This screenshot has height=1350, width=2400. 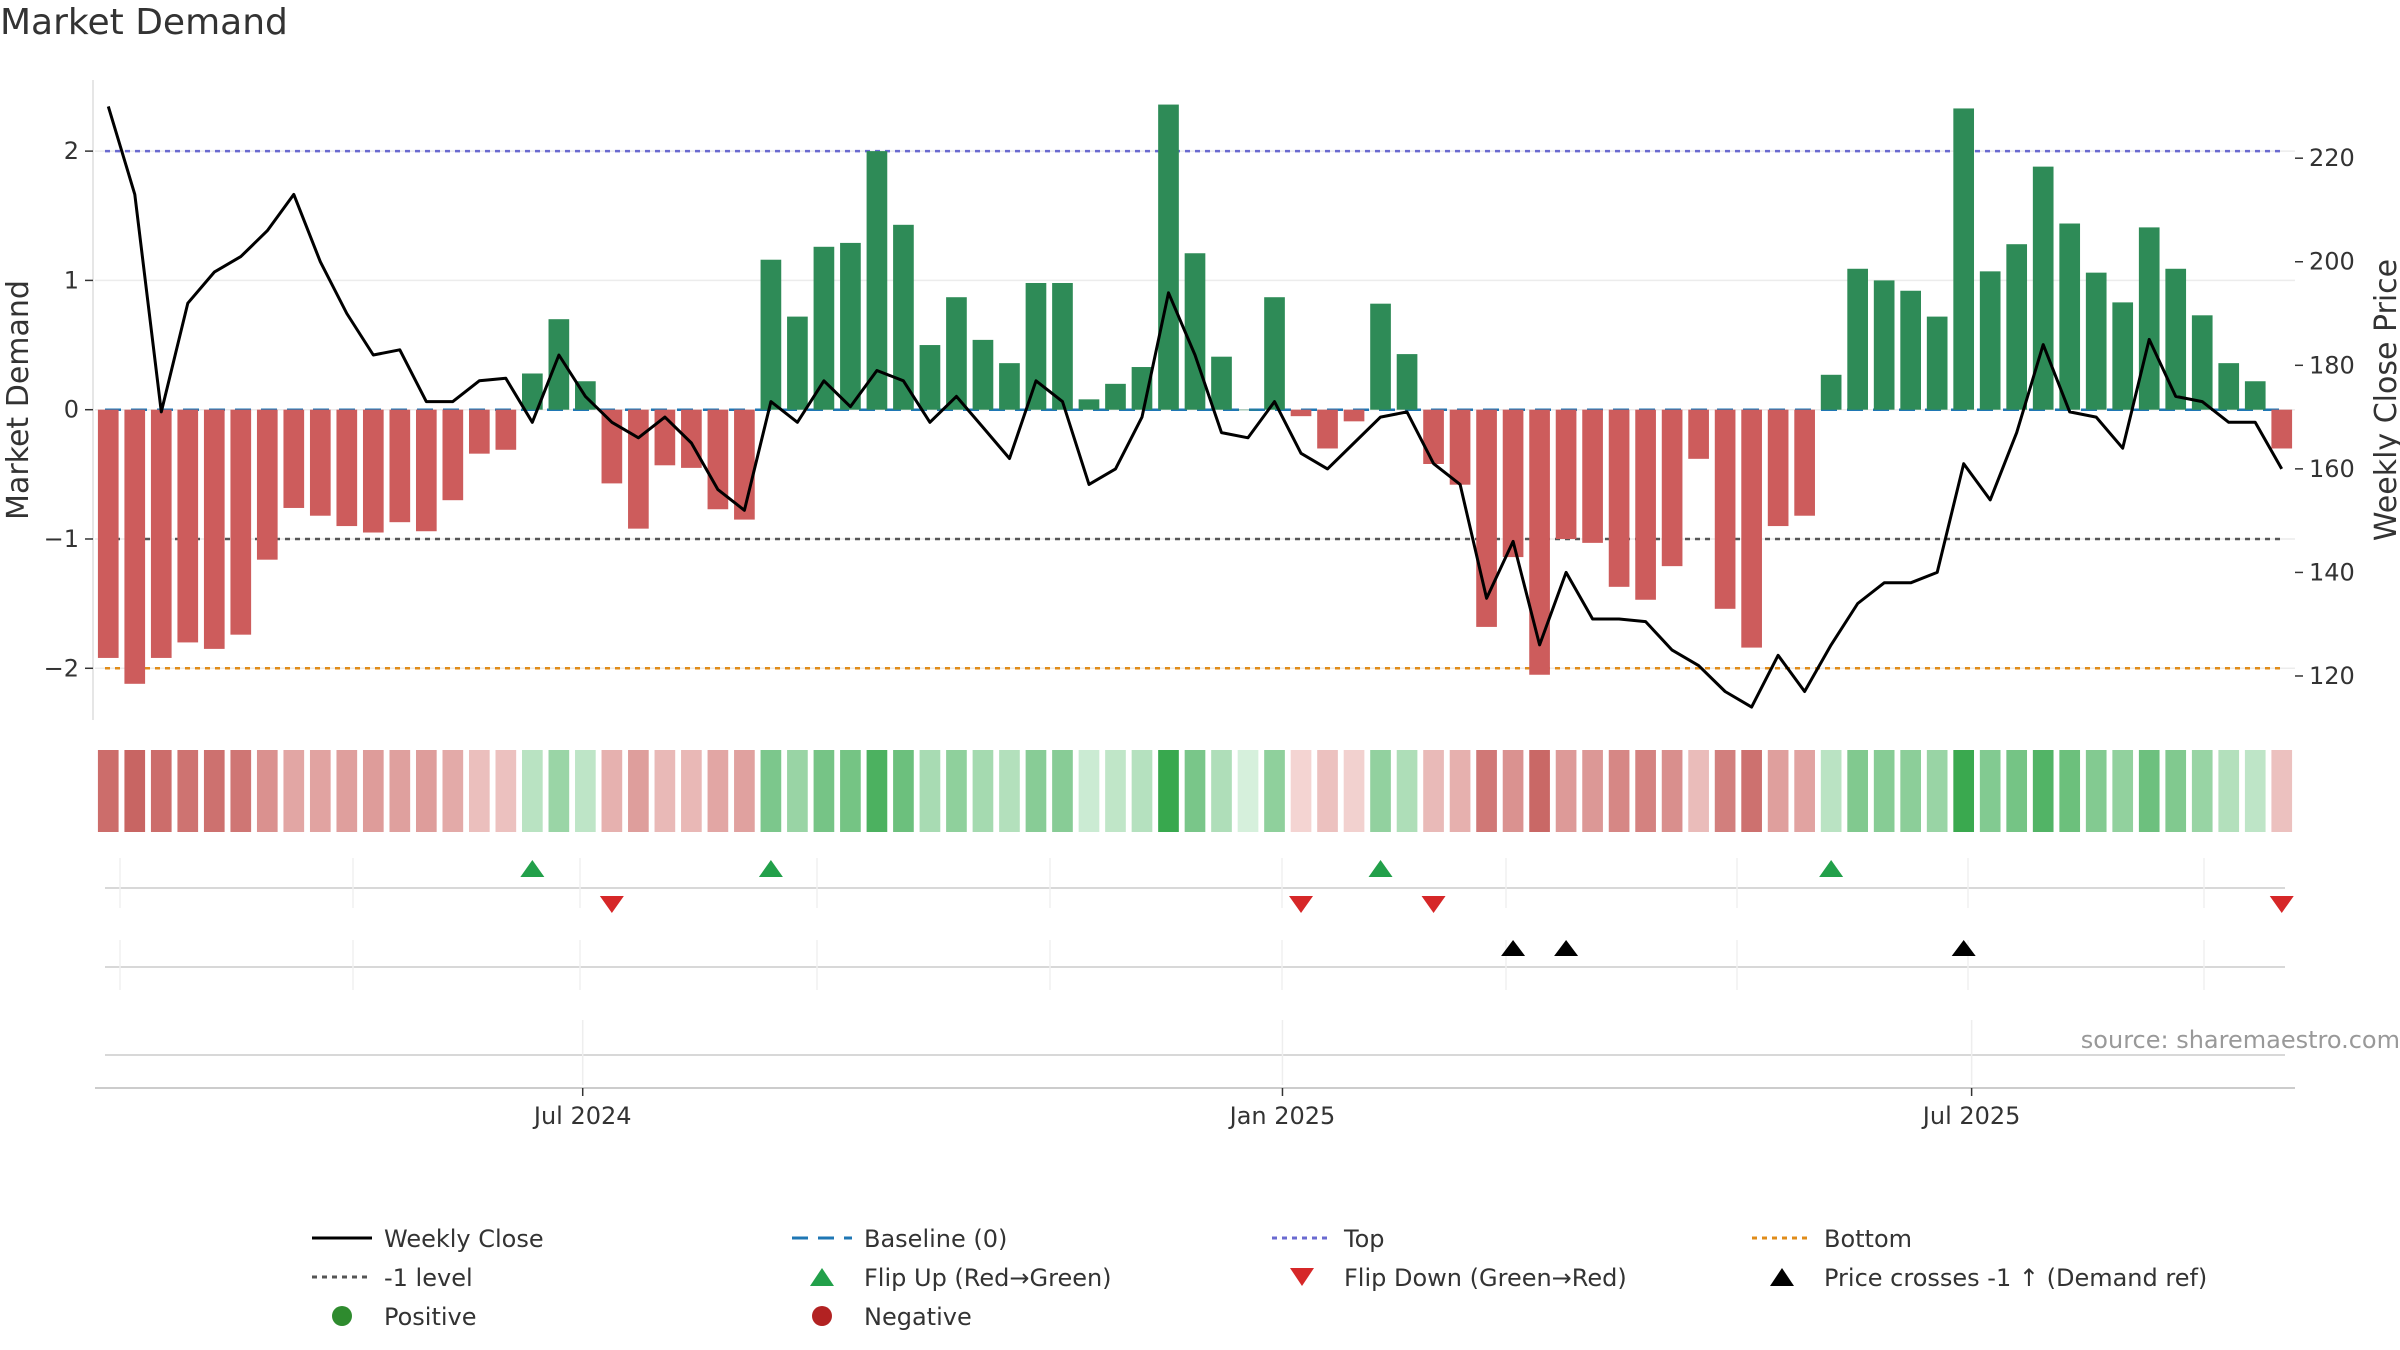 What do you see at coordinates (1195, 791) in the screenshot?
I see `demand-heat-strip` at bounding box center [1195, 791].